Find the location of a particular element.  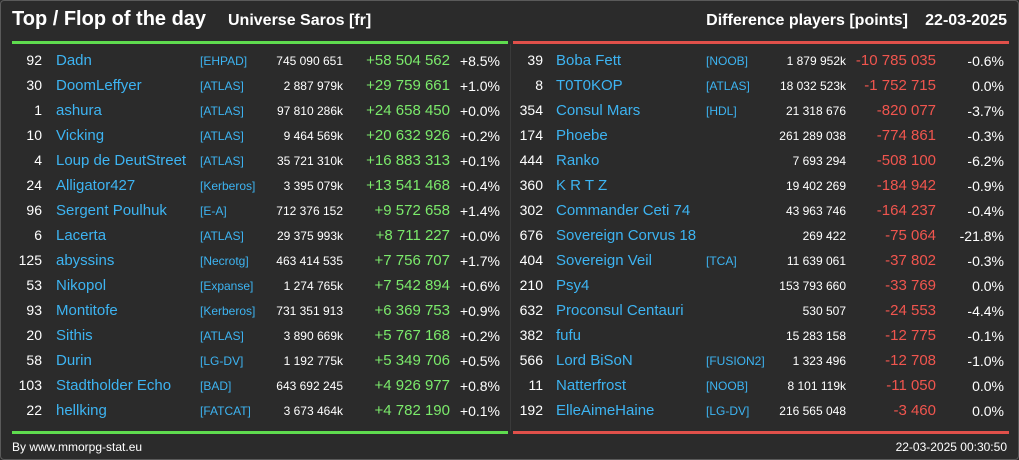

player-points-diff: +6 369 753 is located at coordinates (412, 310).